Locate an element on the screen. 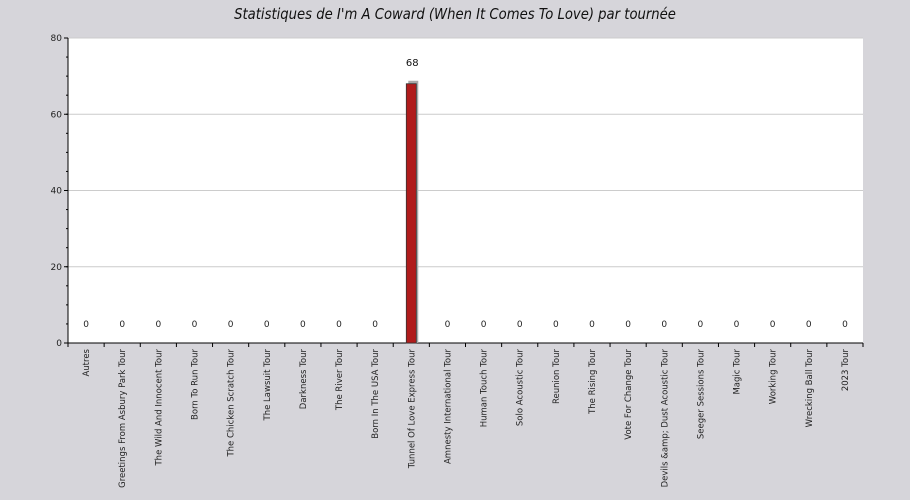 This screenshot has width=910, height=500. category-label: The Rising Tour is located at coordinates (593, 382).